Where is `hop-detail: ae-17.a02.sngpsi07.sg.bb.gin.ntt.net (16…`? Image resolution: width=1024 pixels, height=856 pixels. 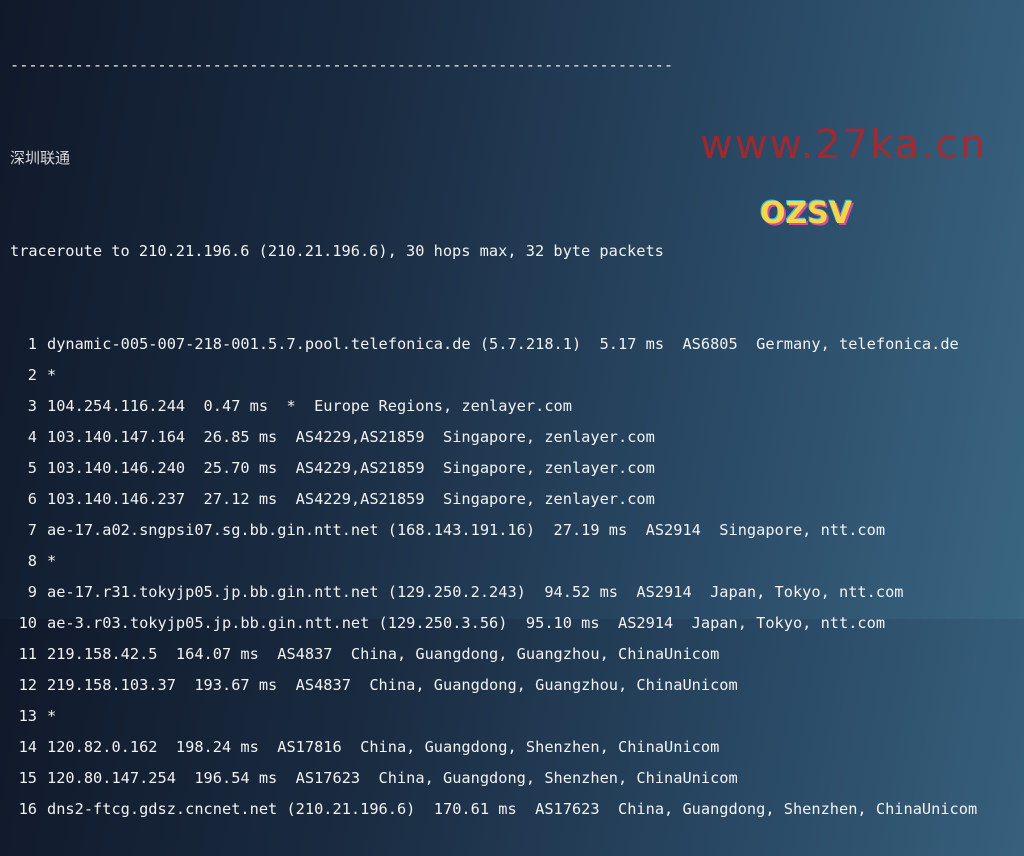
hop-detail: ae-17.a02.sngpsi07.sg.bb.gin.ntt.net (16… is located at coordinates (466, 530).